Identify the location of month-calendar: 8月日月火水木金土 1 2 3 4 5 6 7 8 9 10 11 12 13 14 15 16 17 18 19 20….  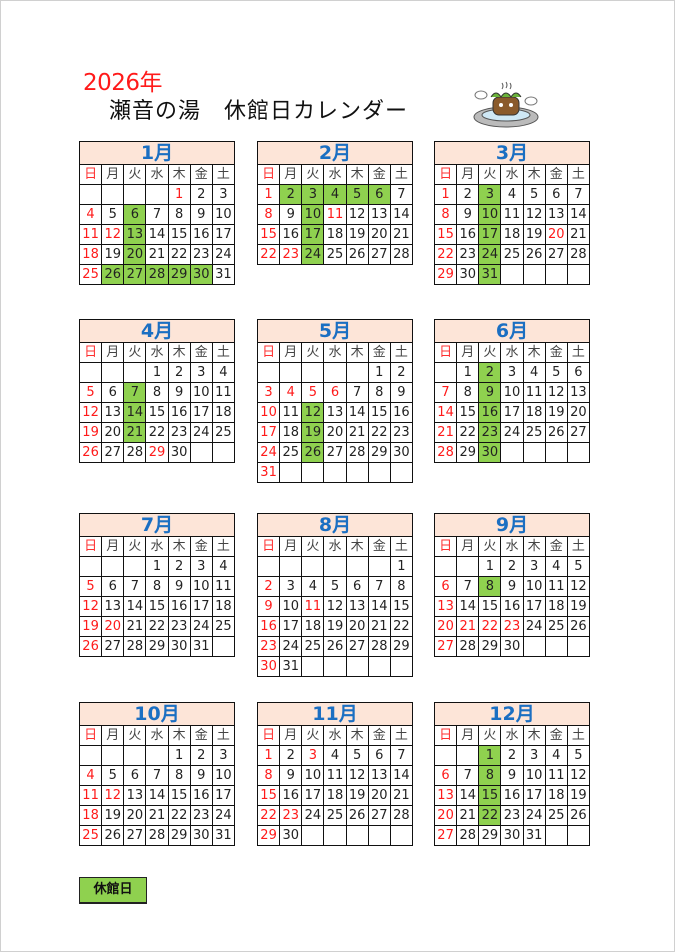
(335, 595).